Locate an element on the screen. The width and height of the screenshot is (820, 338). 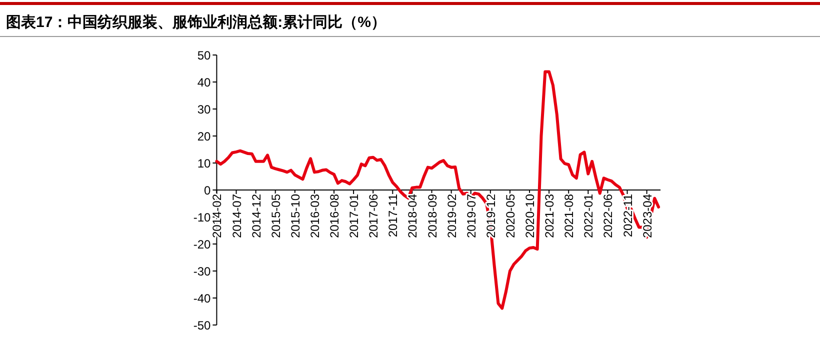
x-tick-label: 2016-08 is located at coordinates (335, 216).